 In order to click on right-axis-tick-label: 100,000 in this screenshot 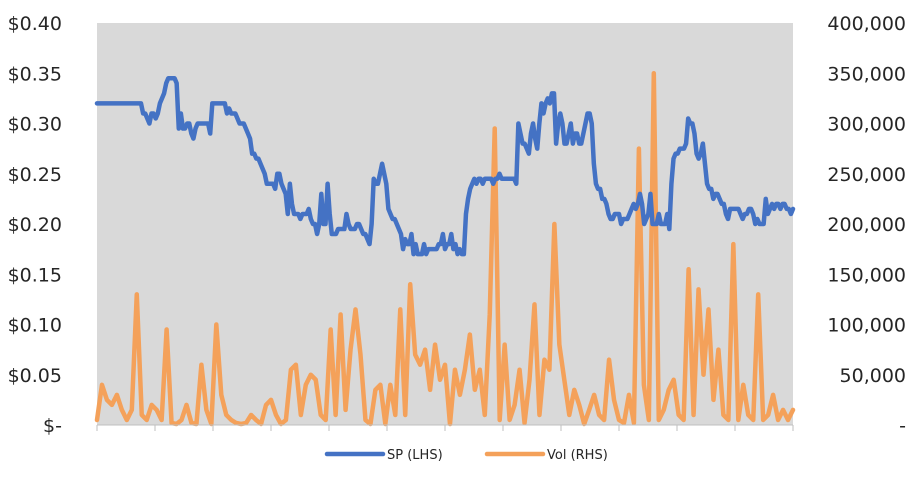, I will do `click(866, 326)`.